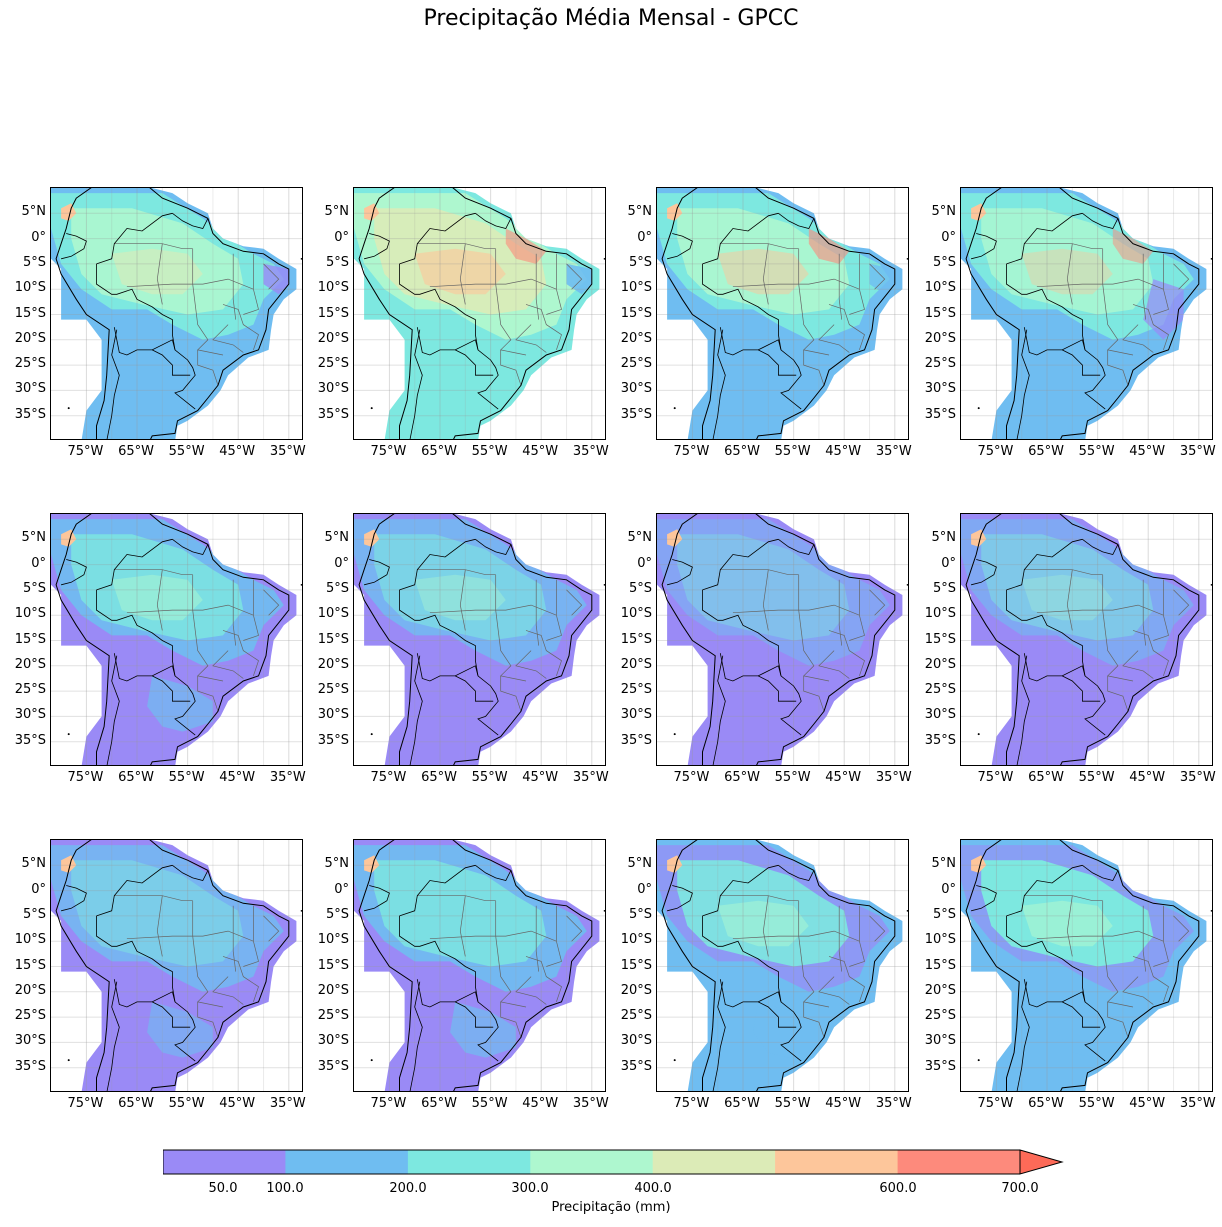  What do you see at coordinates (439, 777) in the screenshot?
I see `lon-tick-label: 65°W` at bounding box center [439, 777].